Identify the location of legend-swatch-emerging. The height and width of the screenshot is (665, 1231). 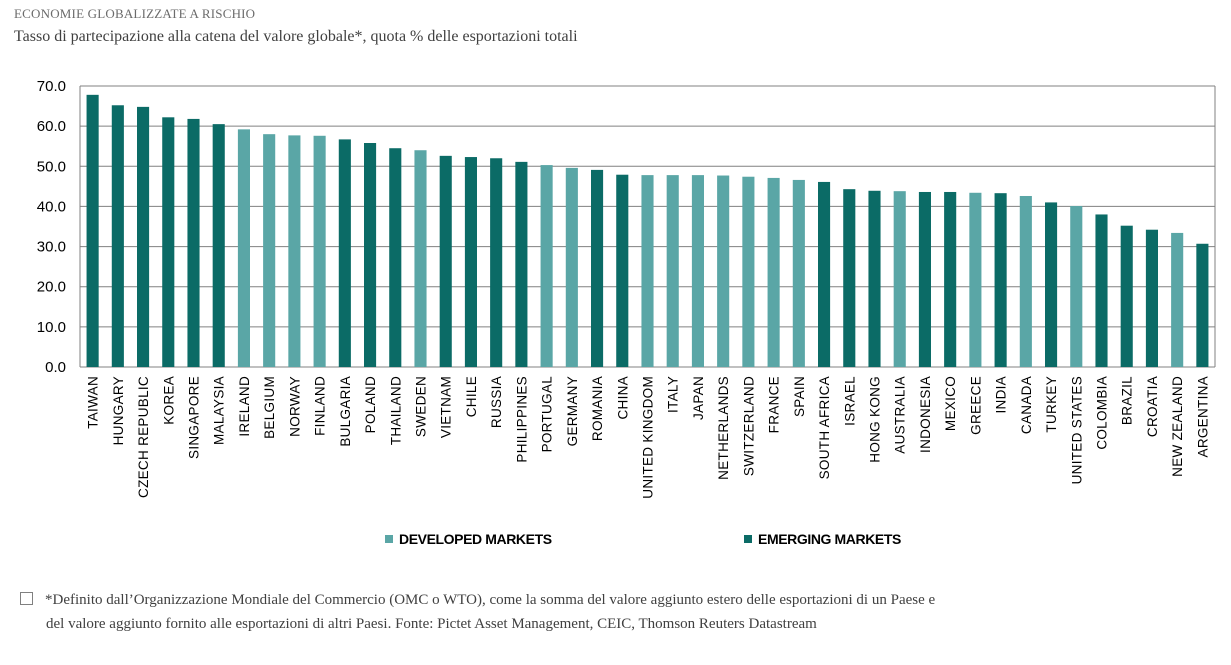
(748, 539).